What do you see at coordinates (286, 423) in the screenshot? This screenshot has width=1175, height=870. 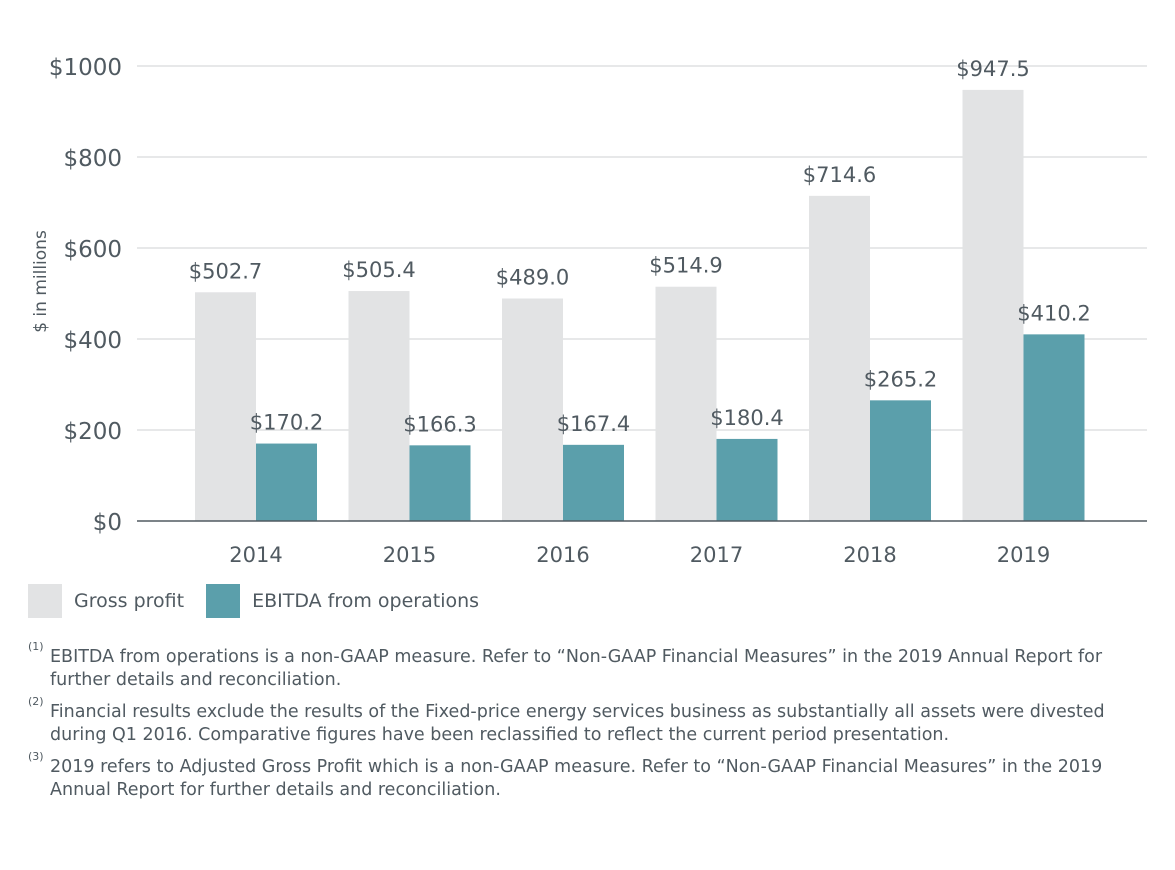 I see `data-label: $170.2` at bounding box center [286, 423].